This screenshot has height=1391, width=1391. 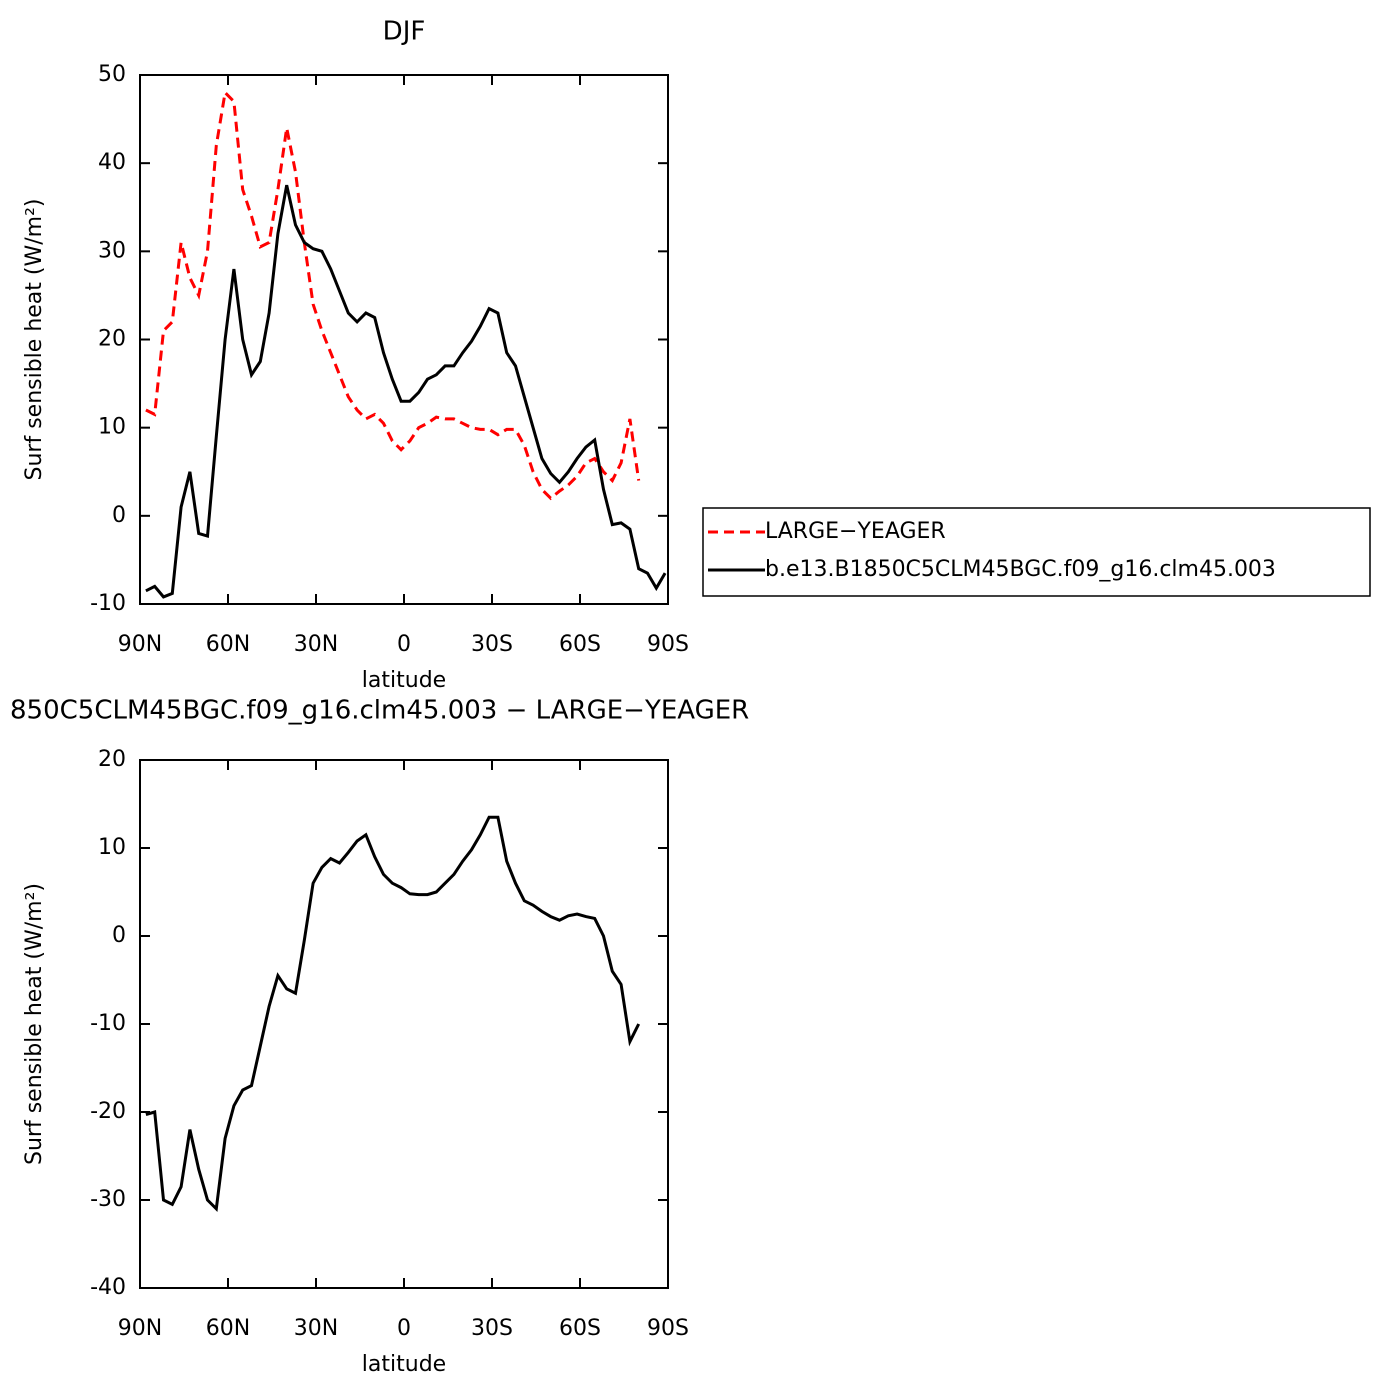 What do you see at coordinates (112, 74) in the screenshot?
I see `y-tick-label: 50` at bounding box center [112, 74].